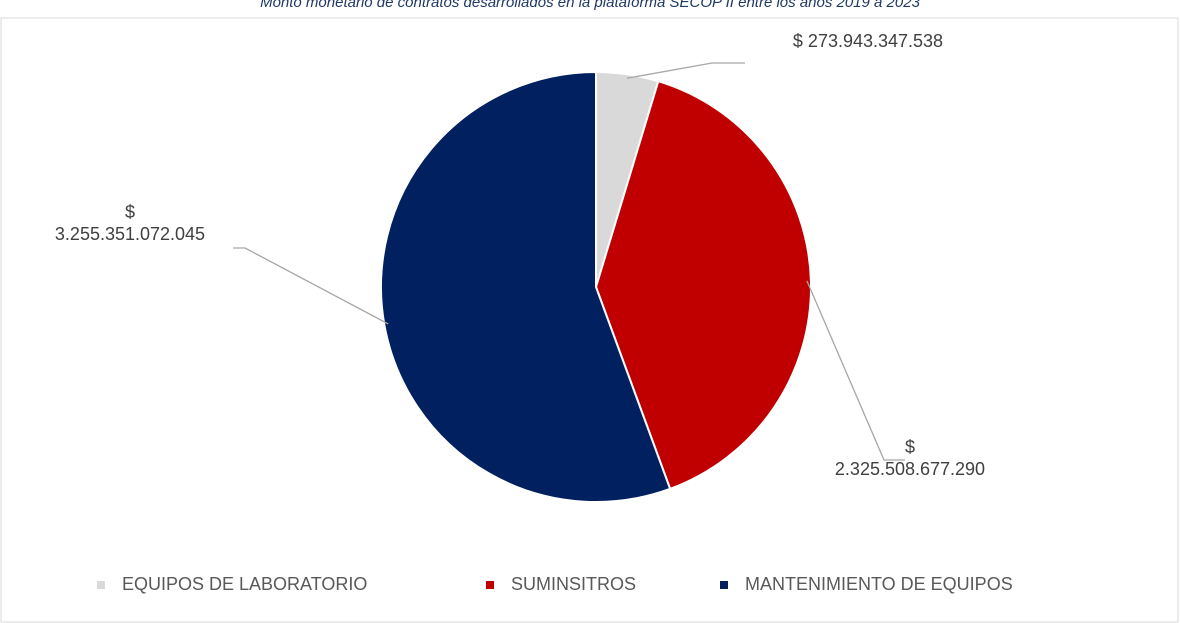  I want to click on value-label: $ 2.325.508.677.290, so click(910, 458).